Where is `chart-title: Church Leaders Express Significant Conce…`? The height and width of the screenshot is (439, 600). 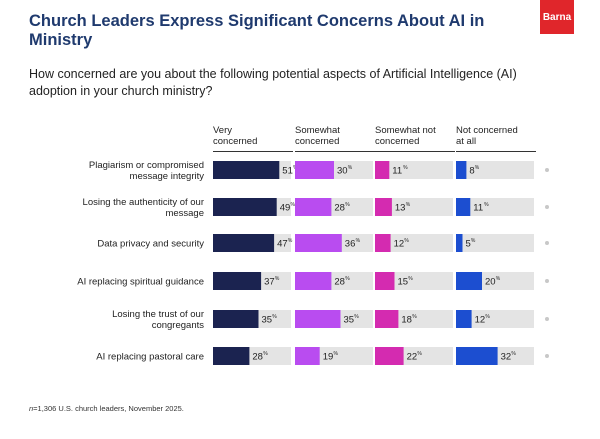 chart-title: Church Leaders Express Significant Conce… is located at coordinates (257, 30).